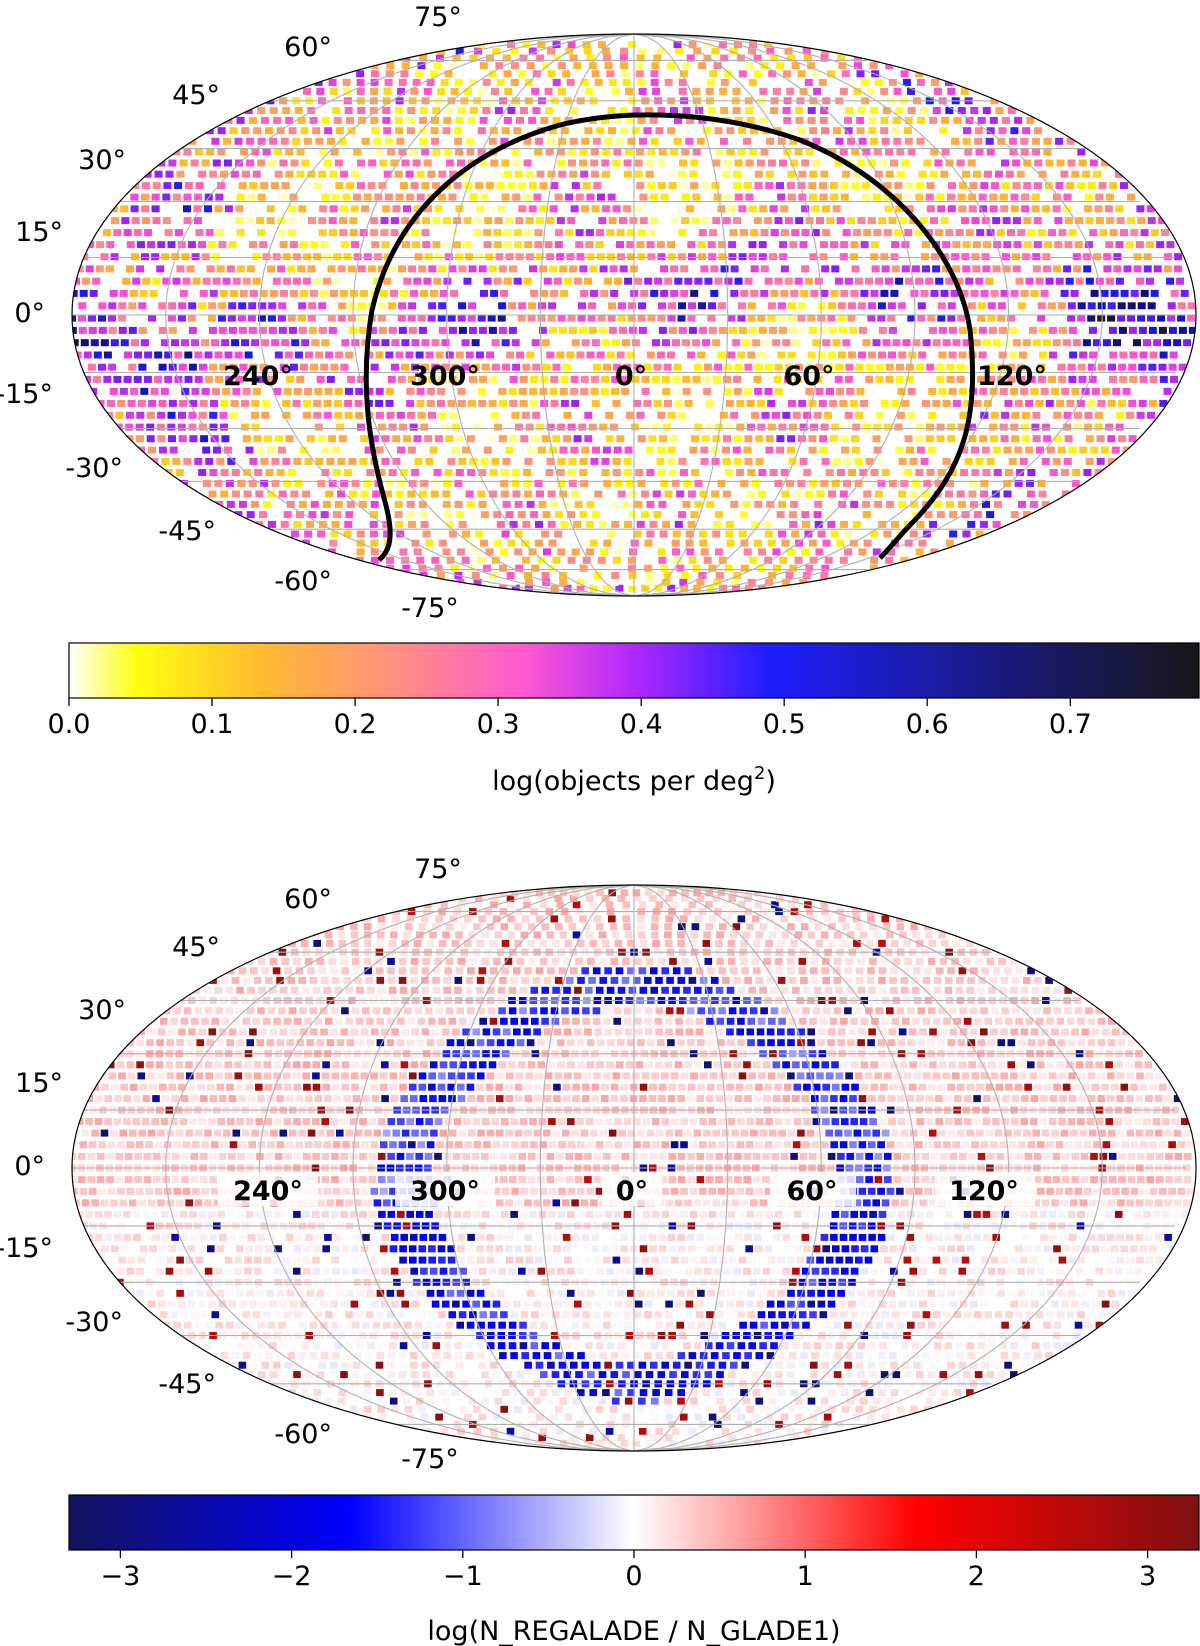 This screenshot has width=1200, height=1646. What do you see at coordinates (669, 337) in the screenshot?
I see `top-map-boundary-curve` at bounding box center [669, 337].